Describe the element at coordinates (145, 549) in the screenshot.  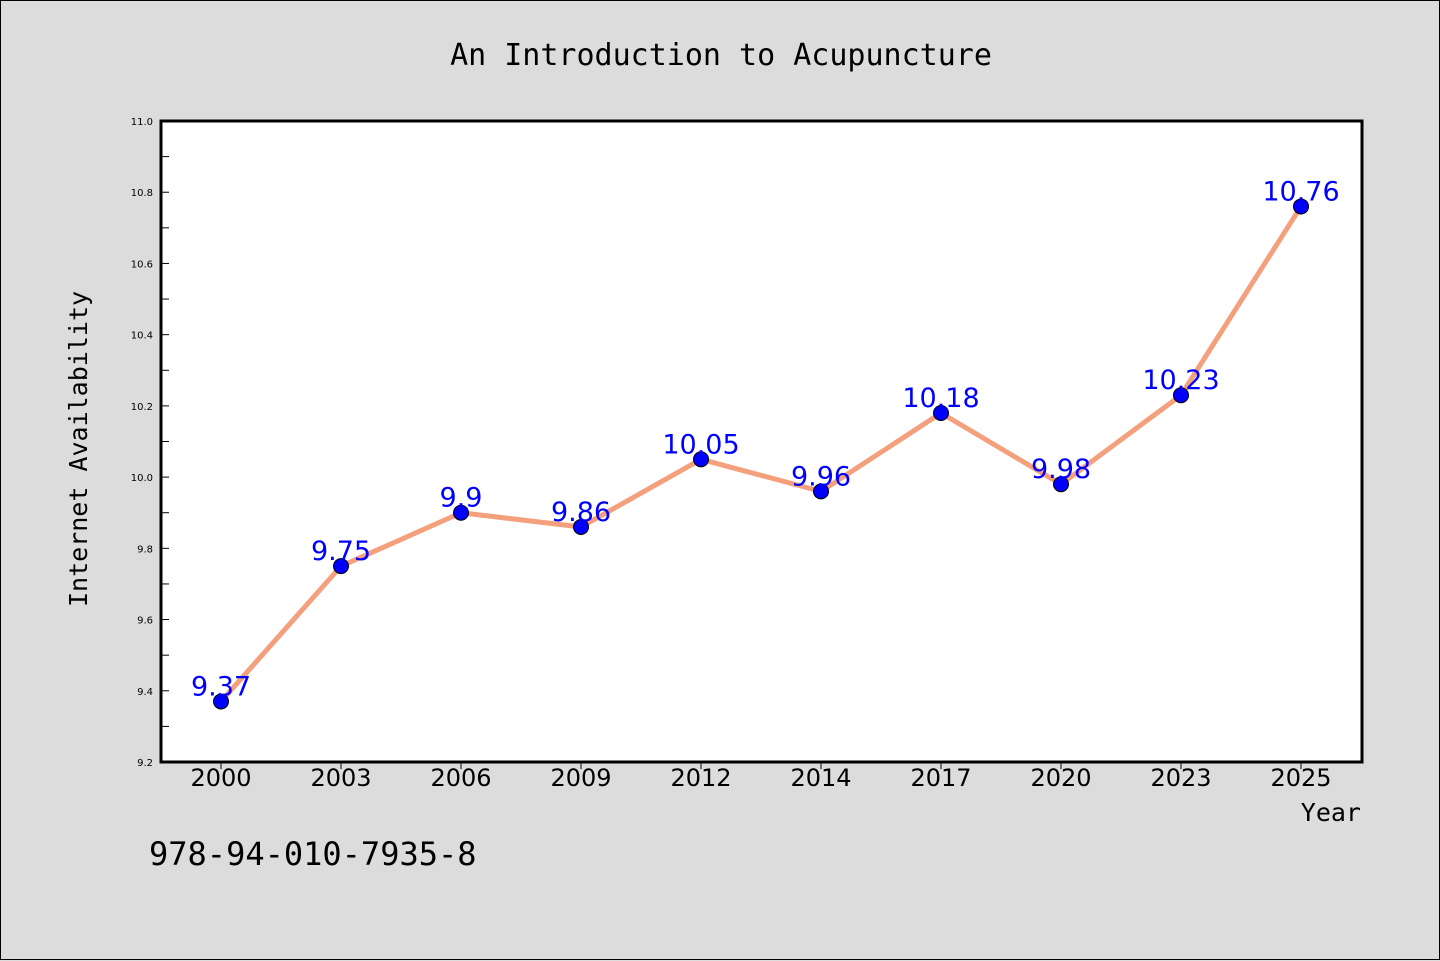
I see `y-tick-label: 9.8` at that location.